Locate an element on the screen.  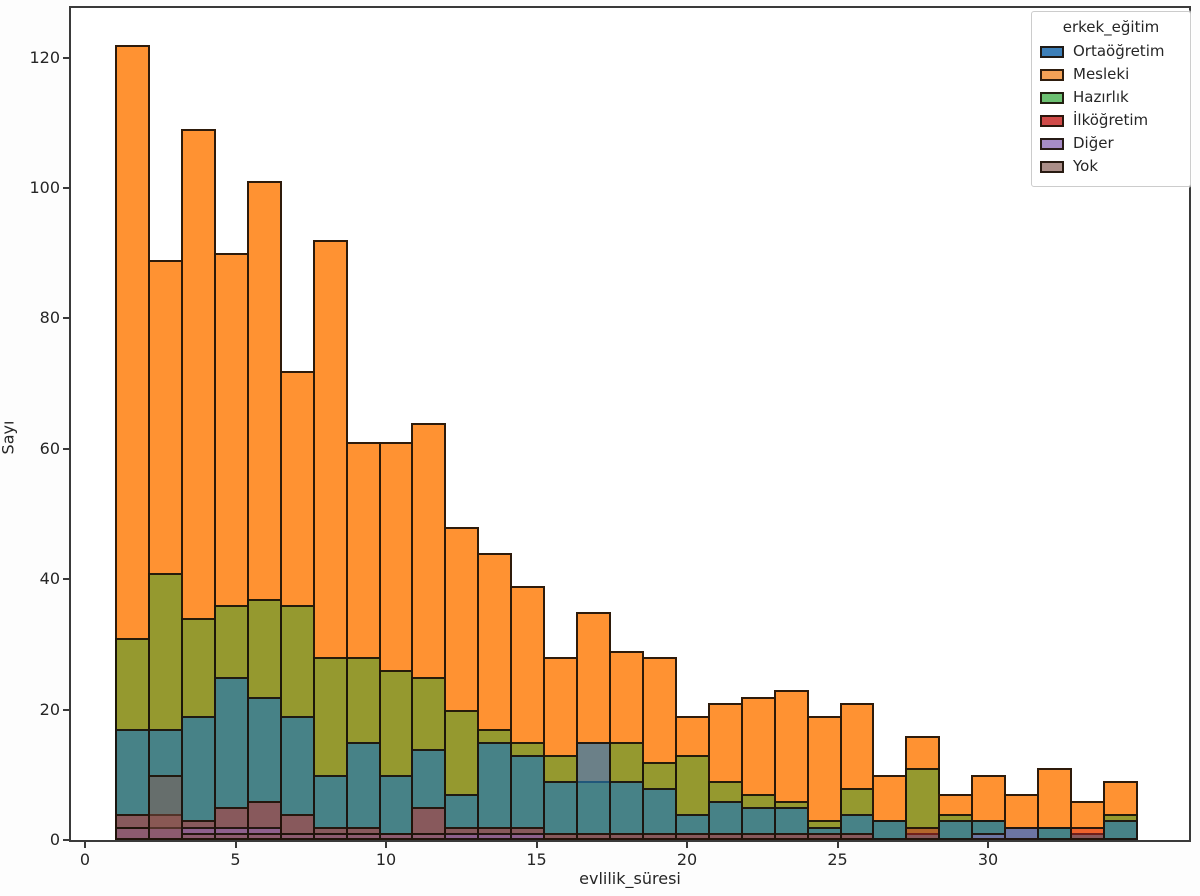
legend-item: Ortaöğretim is located at coordinates (1111, 51).